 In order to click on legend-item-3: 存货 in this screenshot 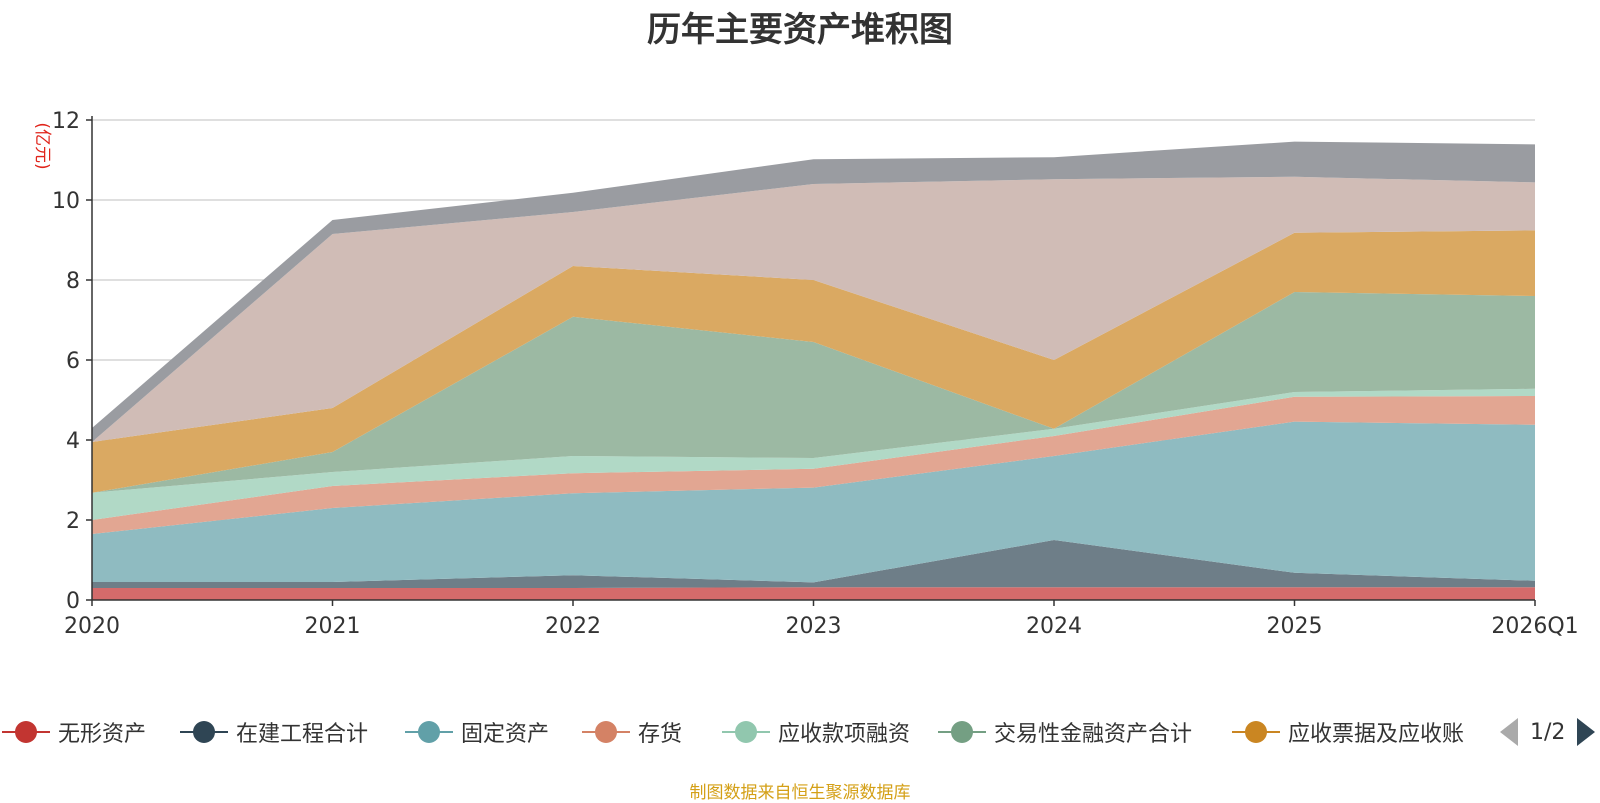, I will do `click(632, 732)`.